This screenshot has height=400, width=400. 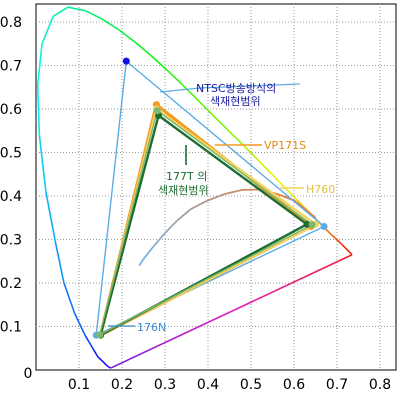 What do you see at coordinates (11, 67) in the screenshot?
I see `y-tick-label-7: 0.7` at bounding box center [11, 67].